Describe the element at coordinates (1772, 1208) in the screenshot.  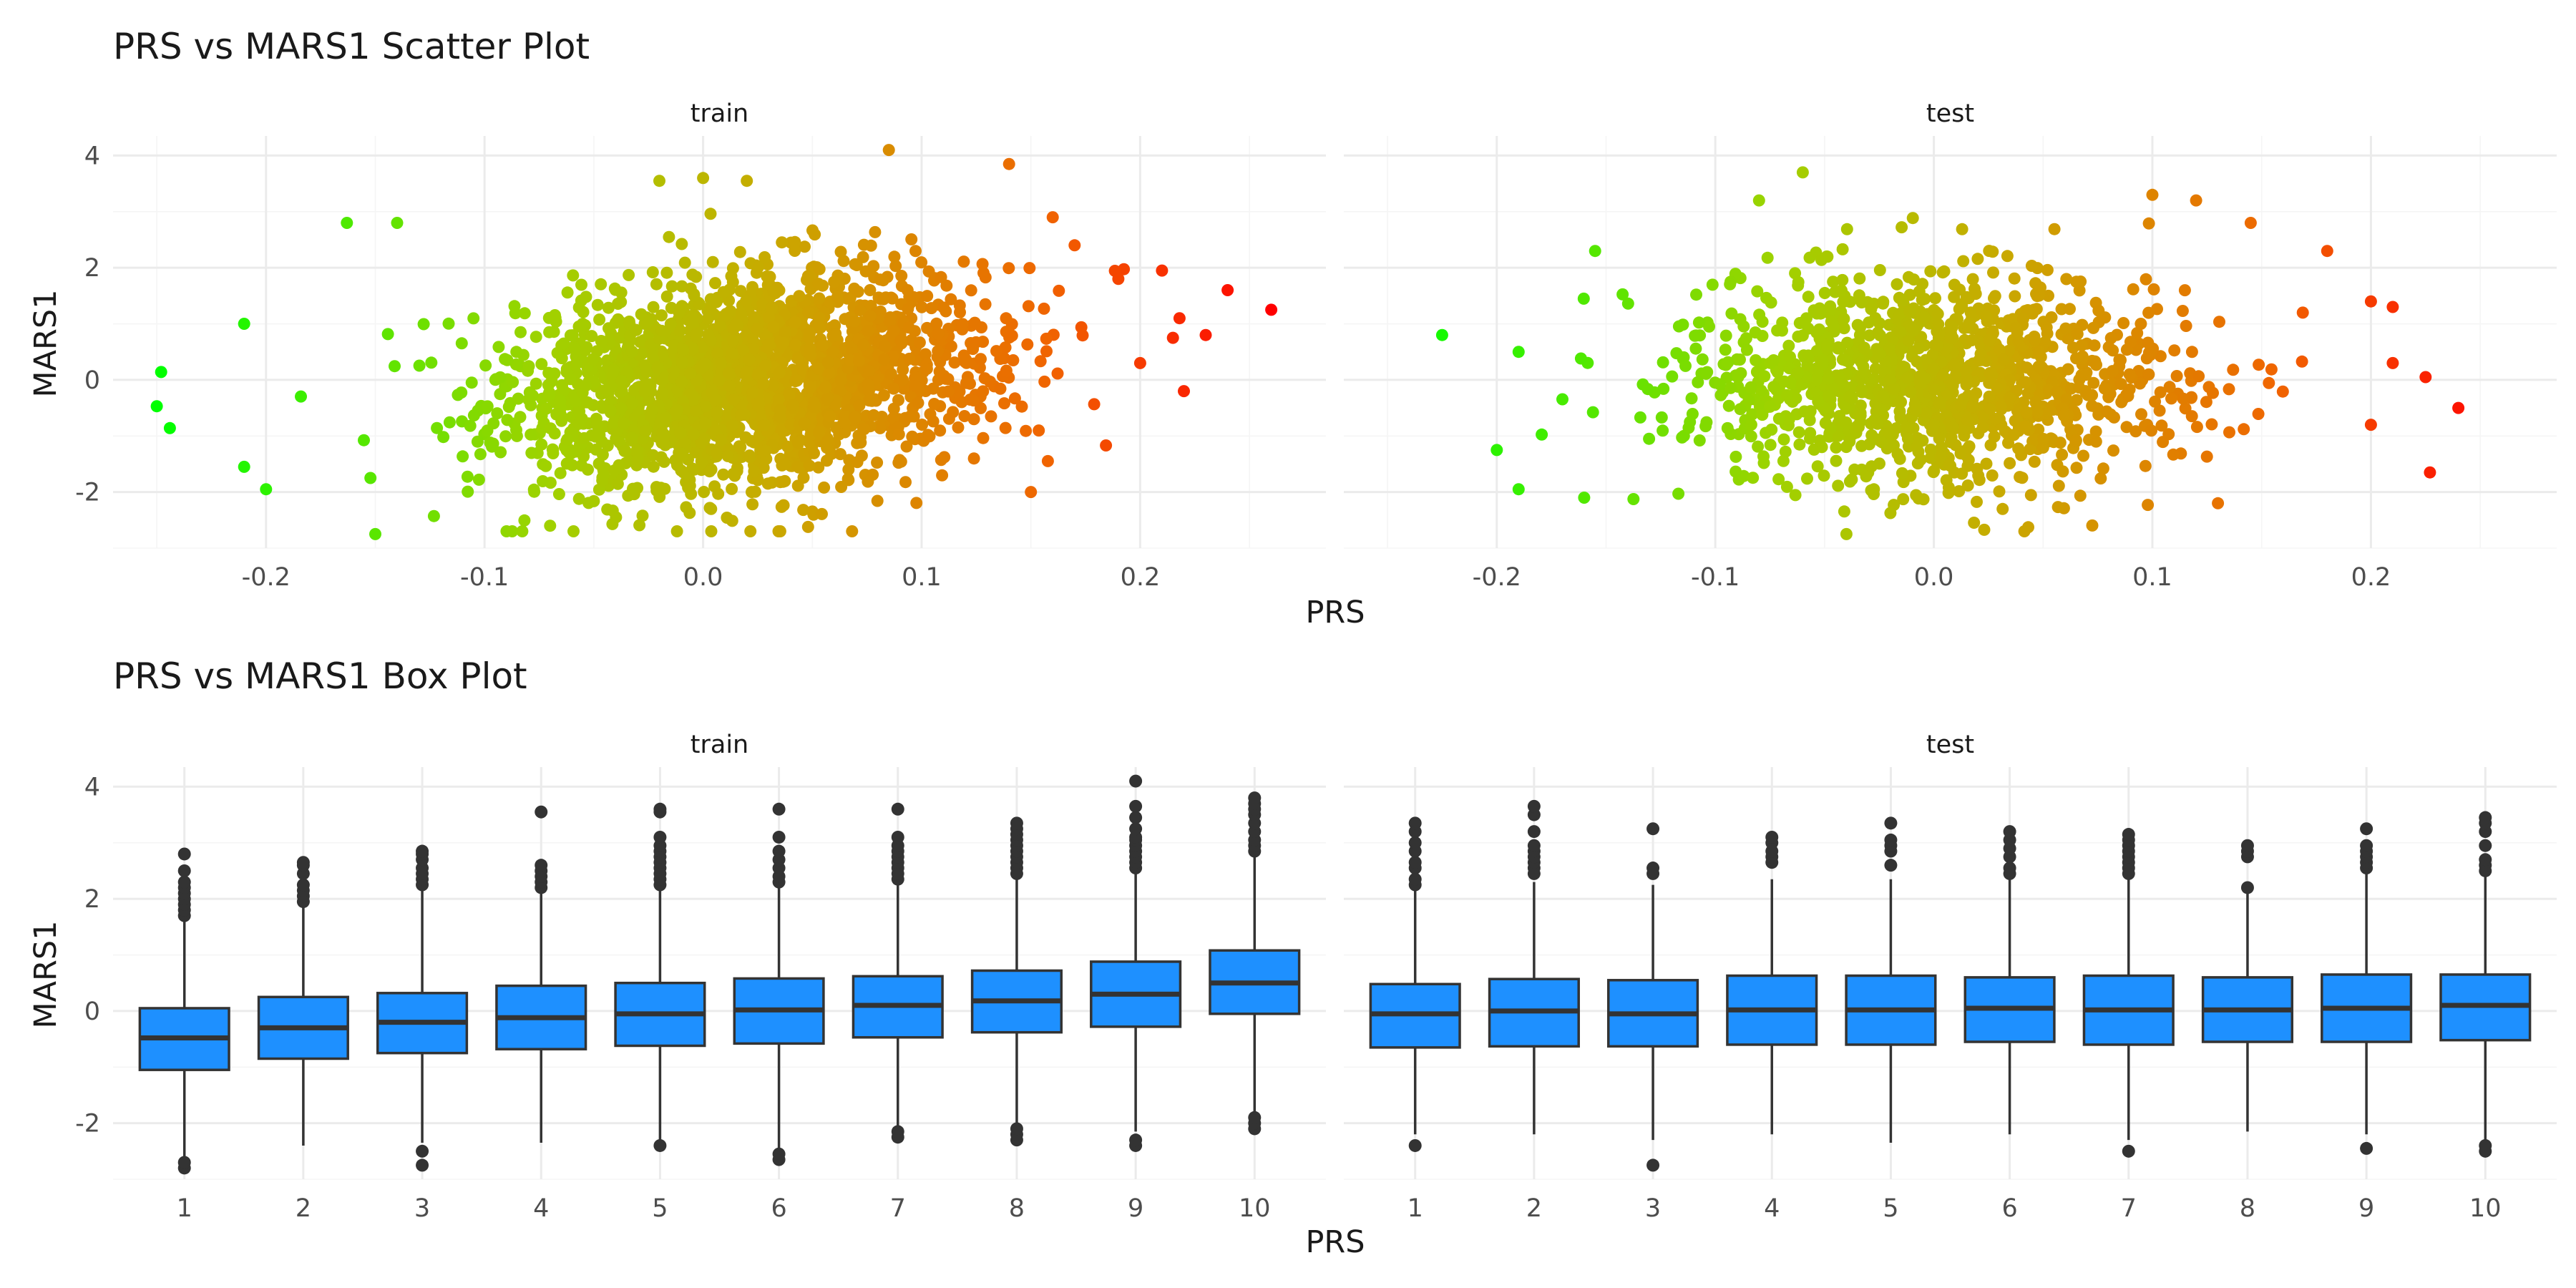
I see `box-test-x-tick-label: 4` at that location.